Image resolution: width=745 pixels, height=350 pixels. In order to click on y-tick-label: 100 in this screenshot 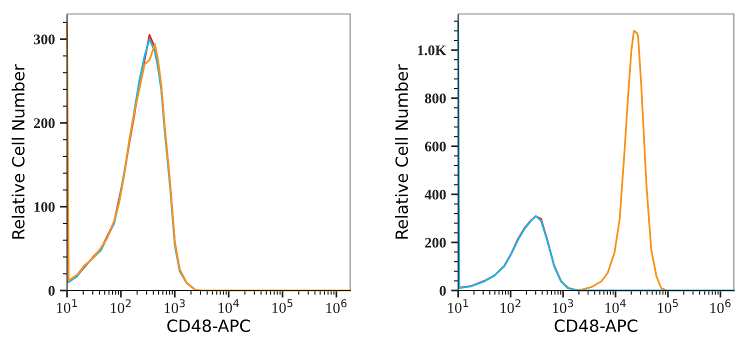, I will do `click(44, 207)`.